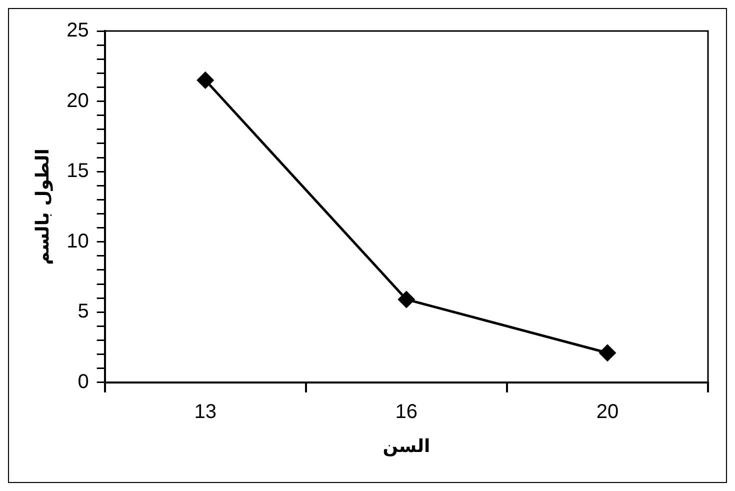  What do you see at coordinates (607, 411) in the screenshot?
I see `x-tick-label: 20` at bounding box center [607, 411].